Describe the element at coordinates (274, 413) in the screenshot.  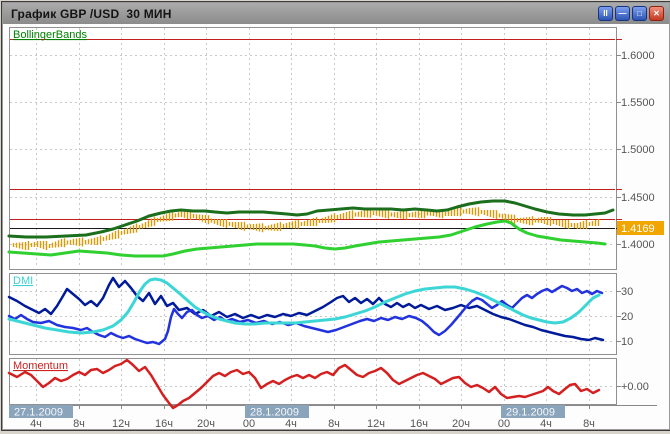
I see `date-badge-label: 28.1.2009` at that location.